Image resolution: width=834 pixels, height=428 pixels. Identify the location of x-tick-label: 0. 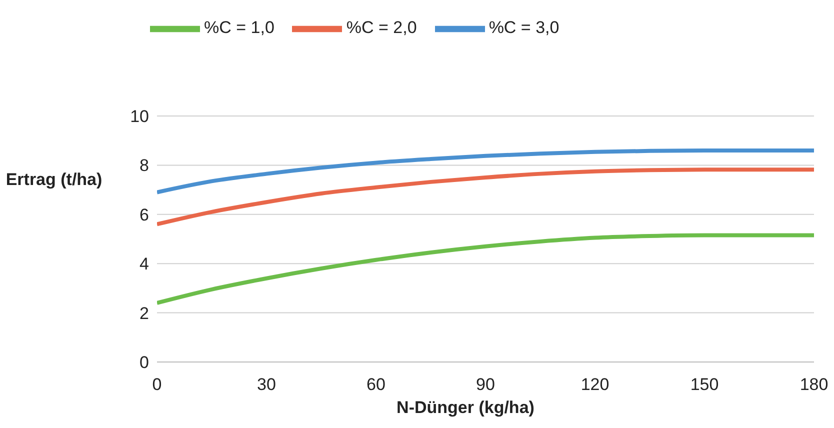
(157, 384).